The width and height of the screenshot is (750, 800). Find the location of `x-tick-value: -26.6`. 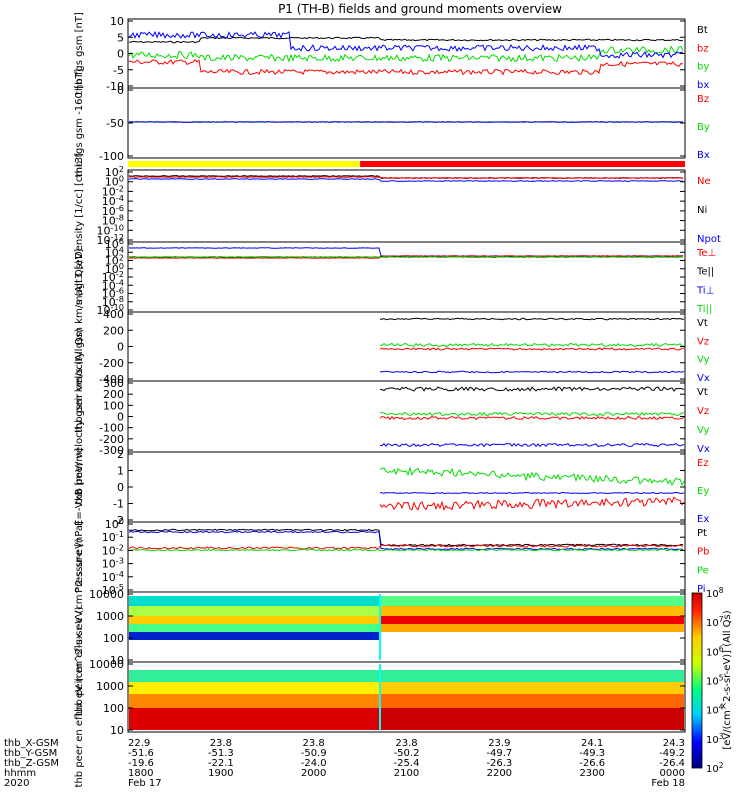

x-tick-value: -26.6 is located at coordinates (592, 763).